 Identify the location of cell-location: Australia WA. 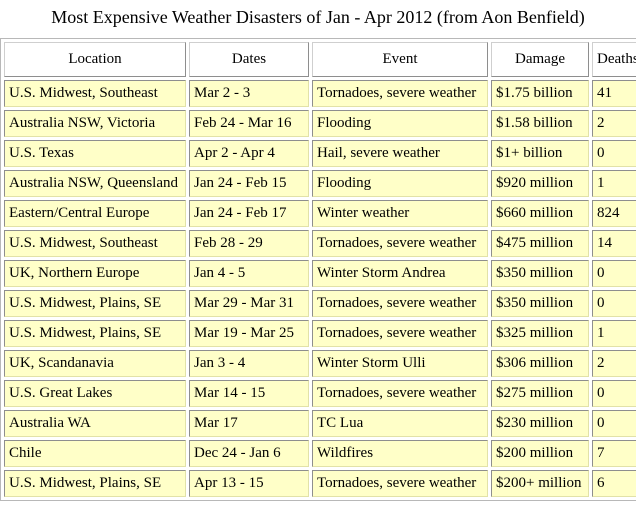
(95, 423).